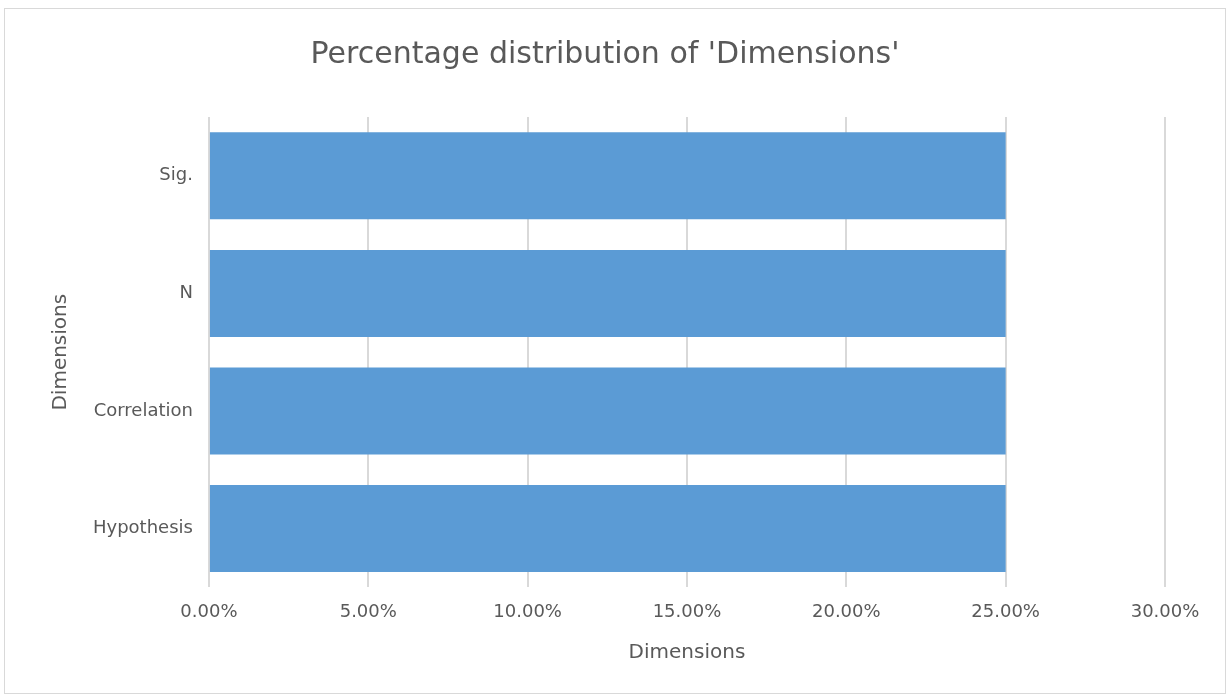 This screenshot has width=1232, height=698. I want to click on x-tick-label: 15.00%, so click(687, 610).